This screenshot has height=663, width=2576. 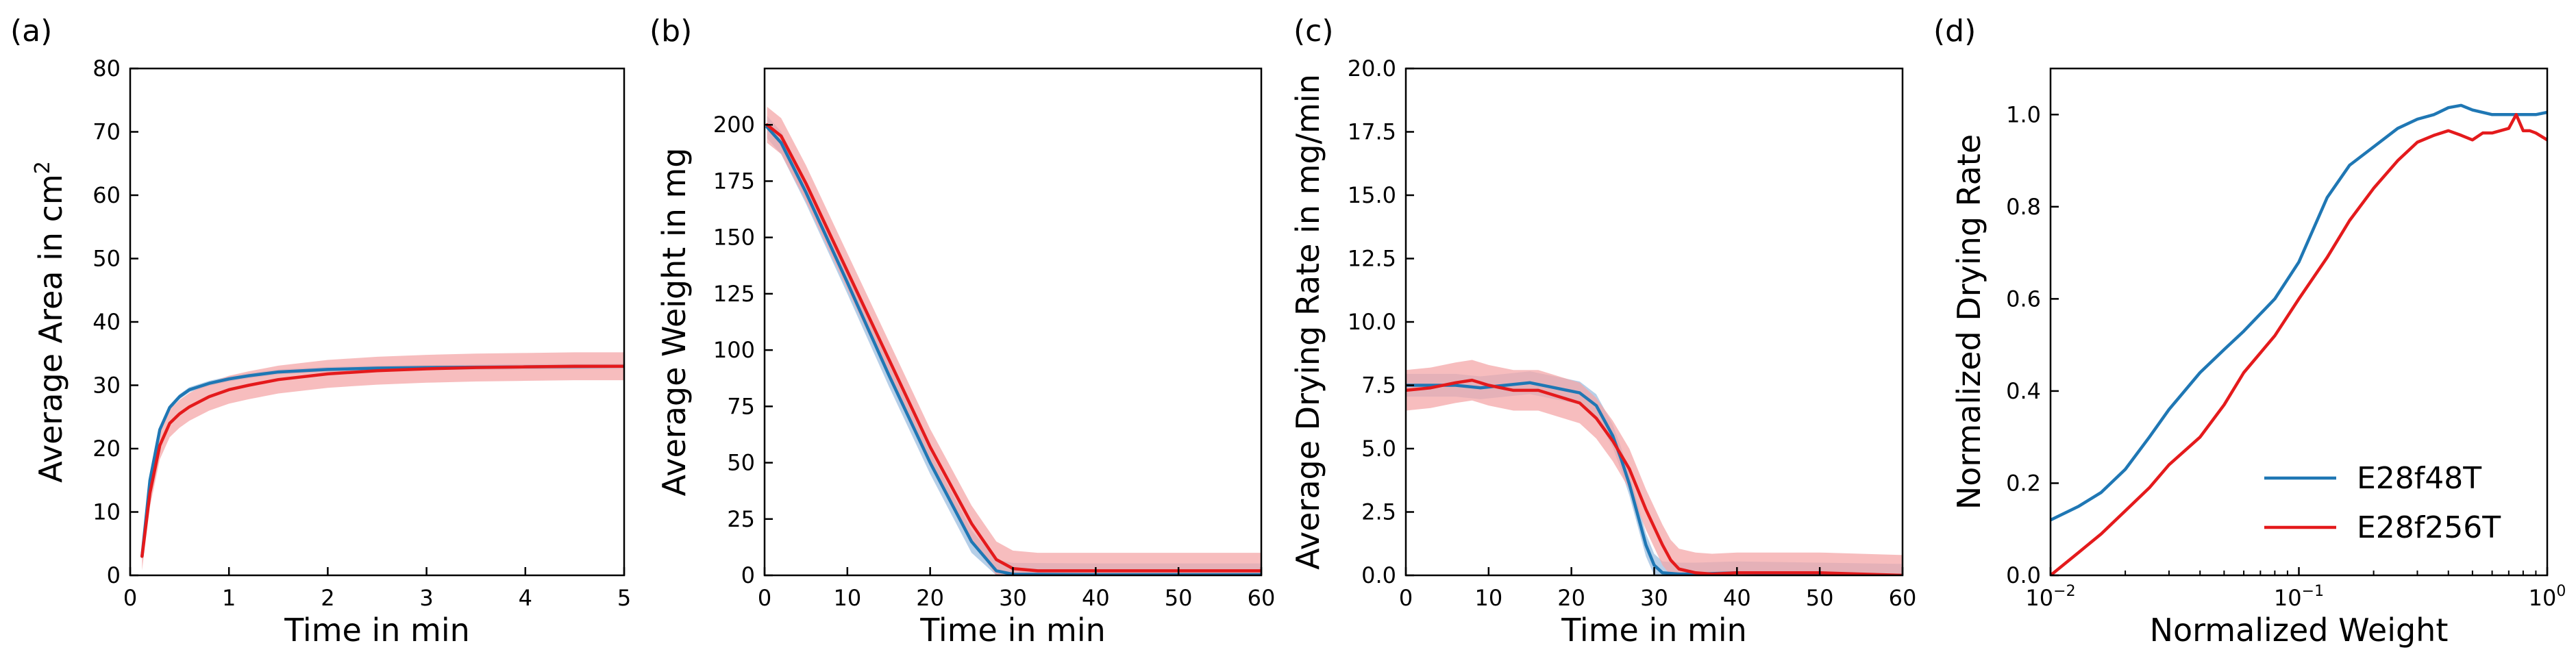 What do you see at coordinates (1378, 386) in the screenshot?
I see `y-tick-label: 7.5` at bounding box center [1378, 386].